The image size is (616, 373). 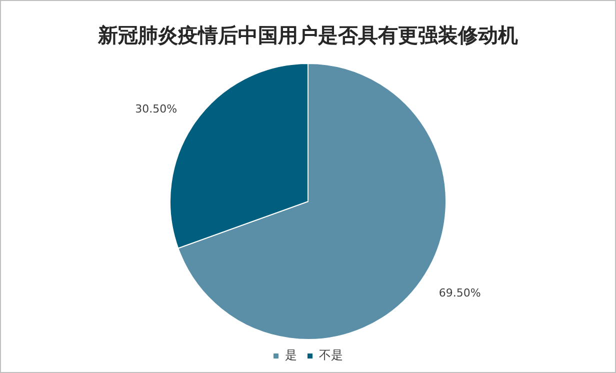 I want to click on data-label: 30.50%, so click(x=156, y=109).